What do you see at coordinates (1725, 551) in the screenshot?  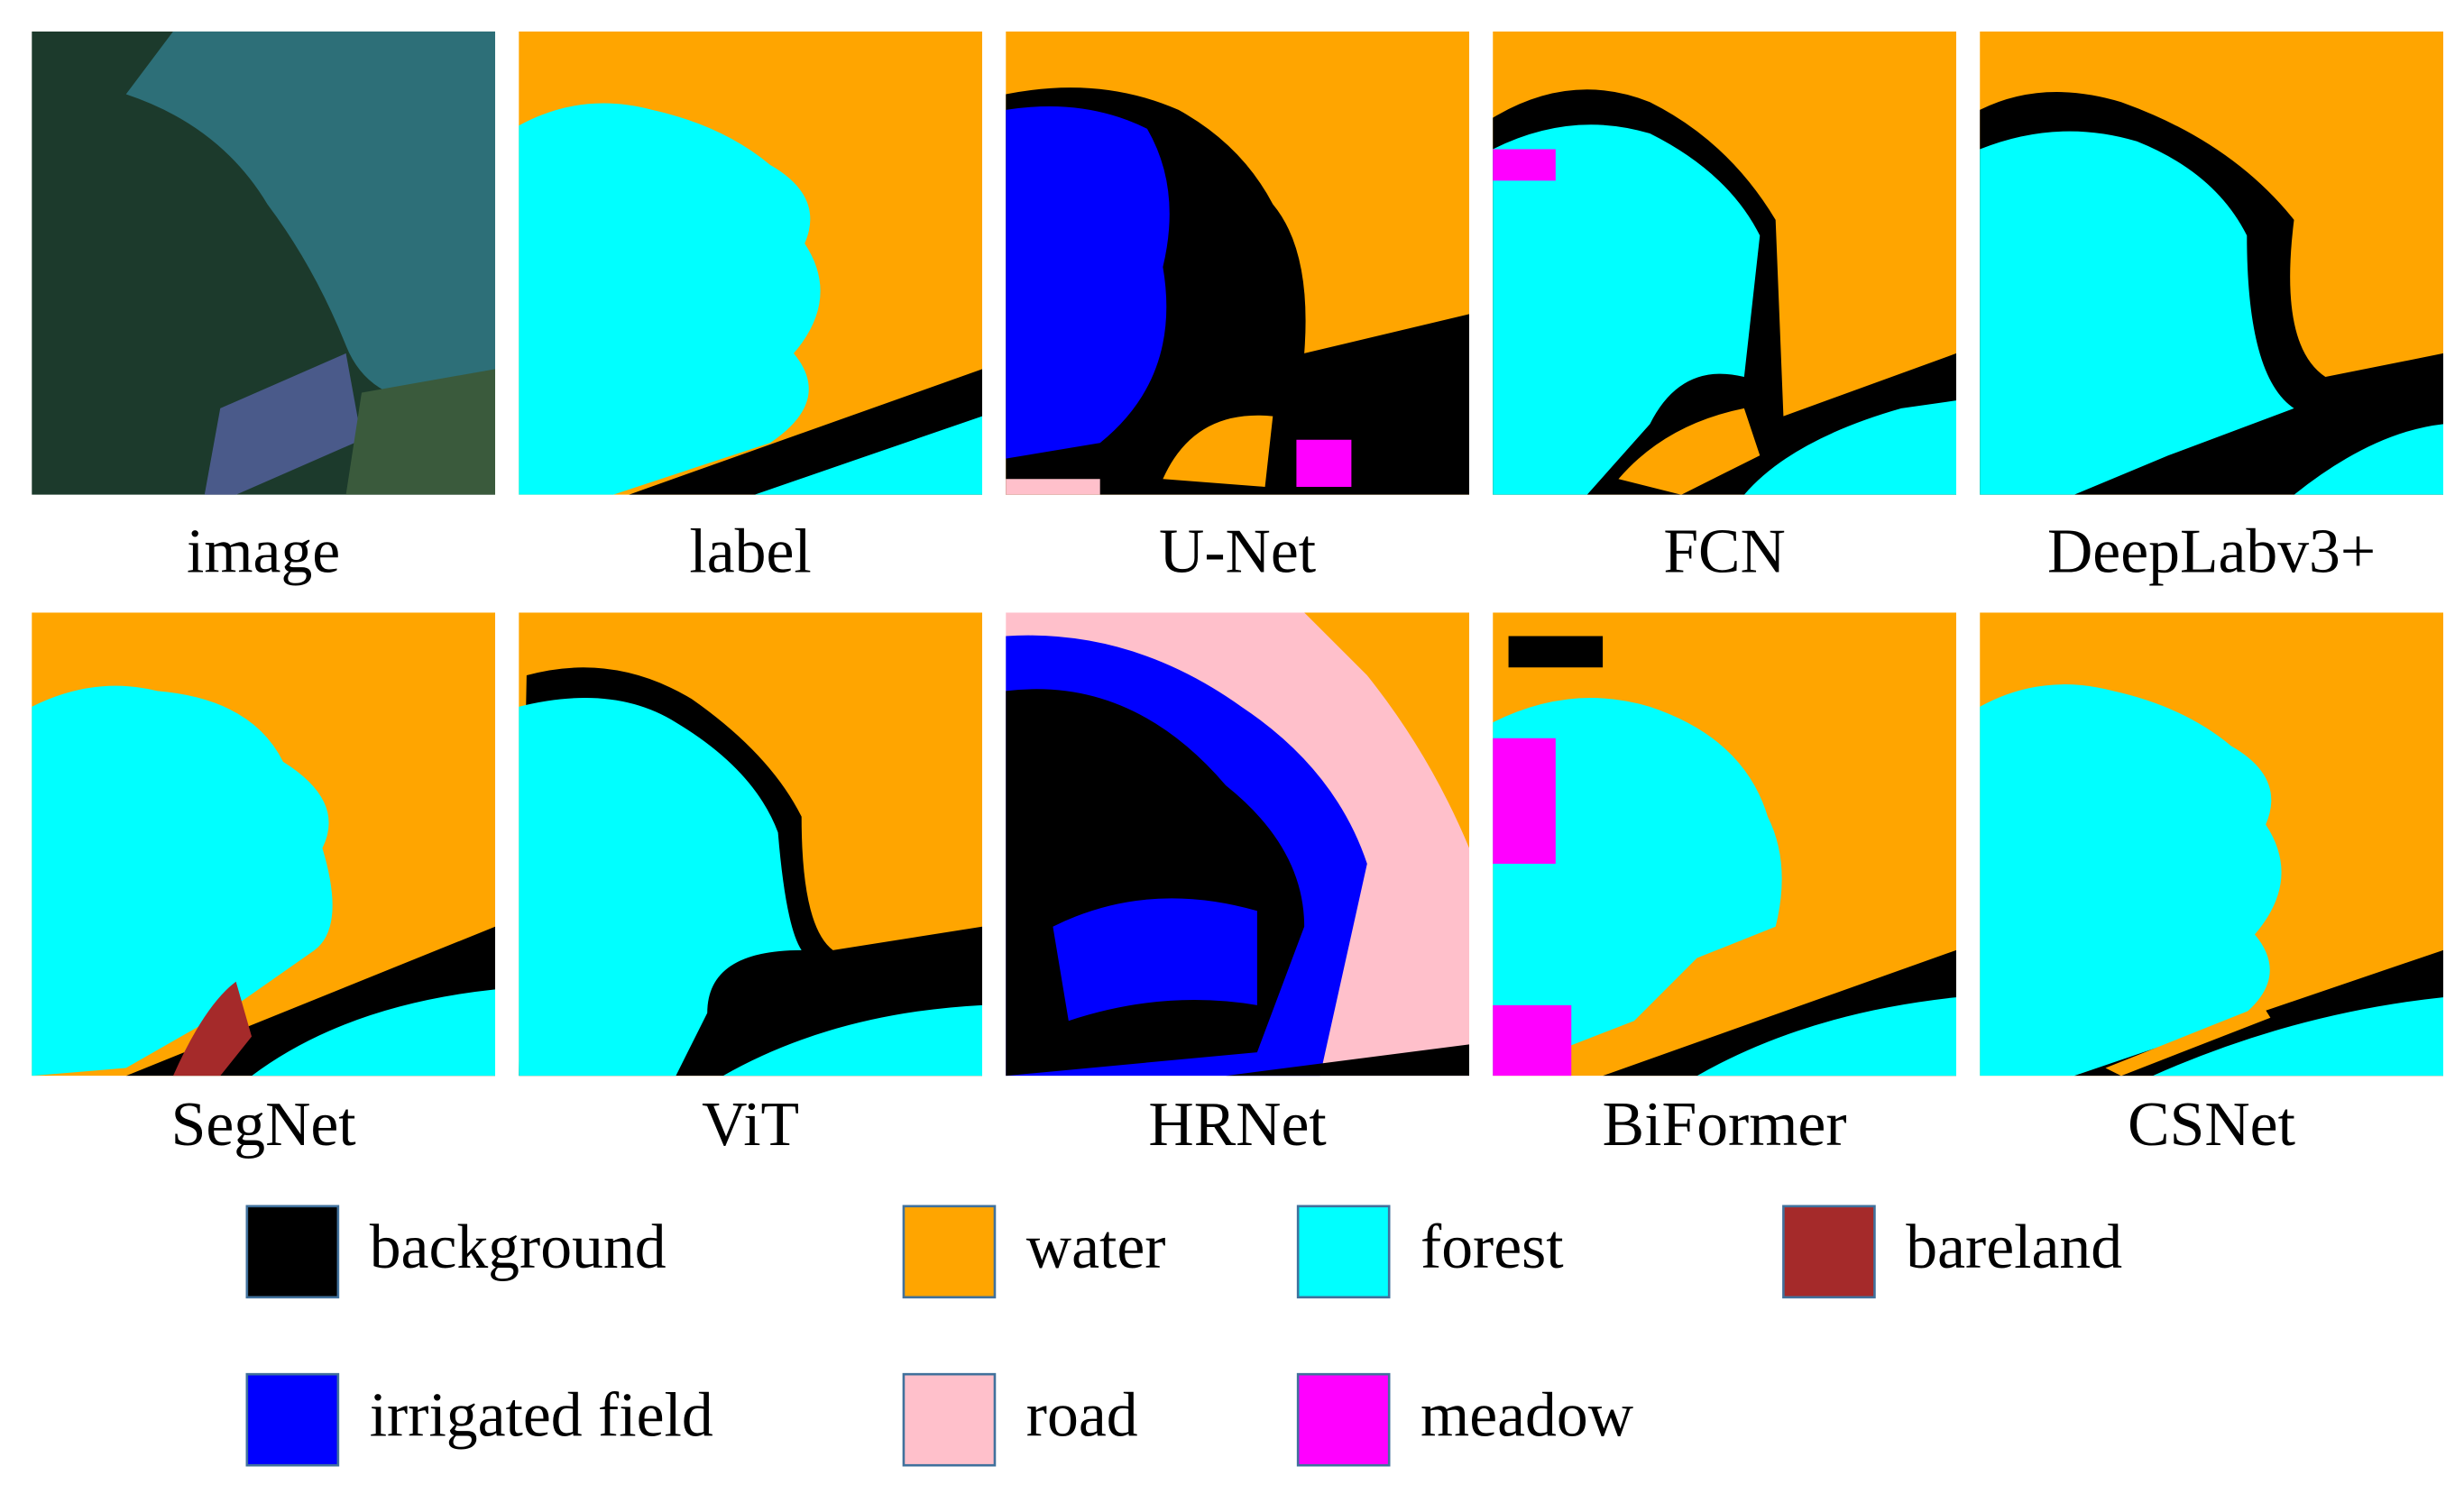 I see `panel-label: FCN` at bounding box center [1725, 551].